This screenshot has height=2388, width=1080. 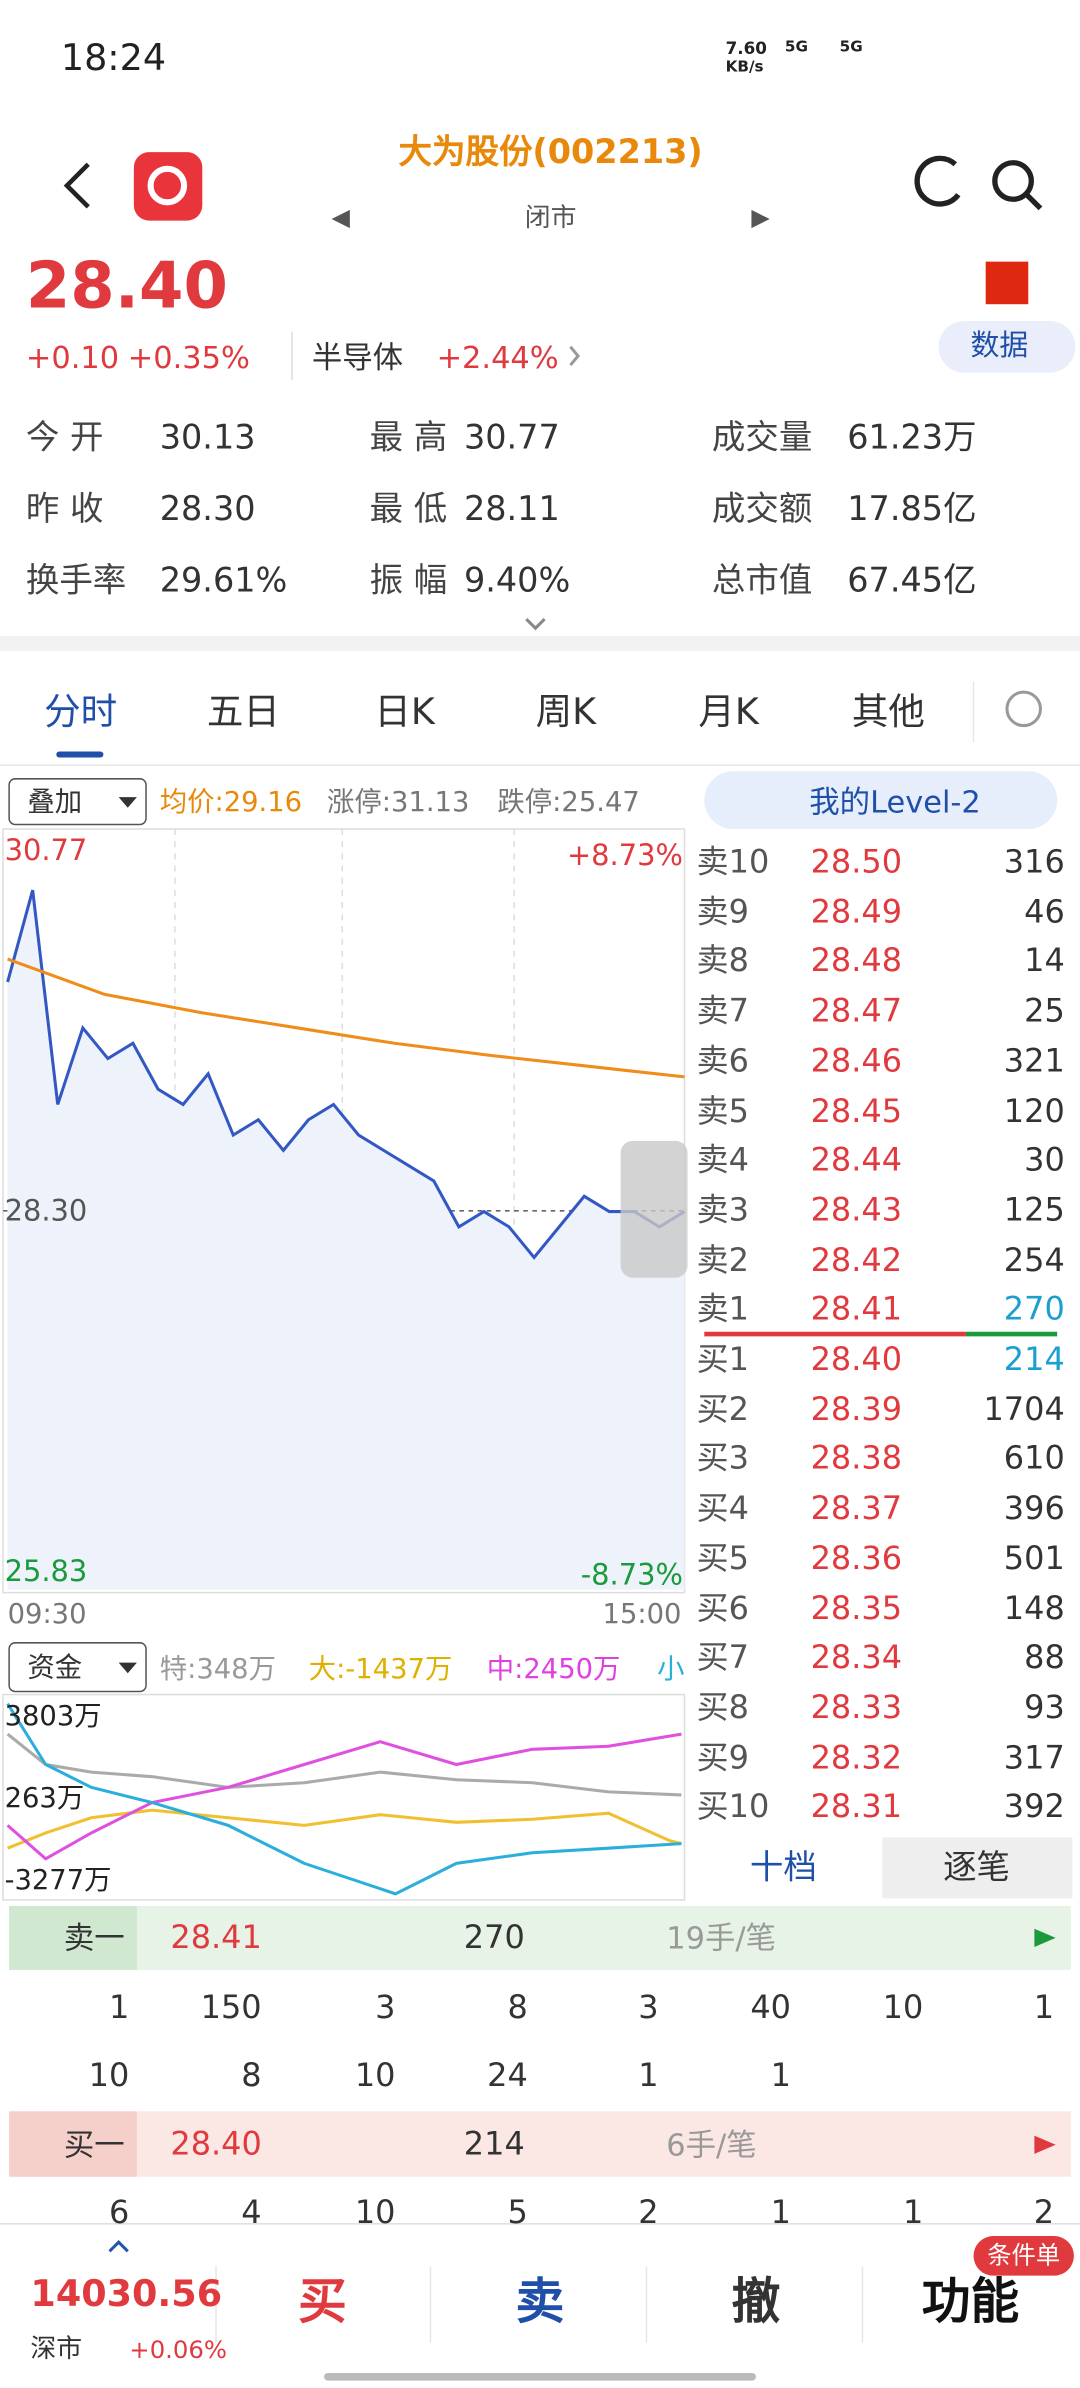 What do you see at coordinates (55, 1667) in the screenshot?
I see `funds-select-text: 资金` at bounding box center [55, 1667].